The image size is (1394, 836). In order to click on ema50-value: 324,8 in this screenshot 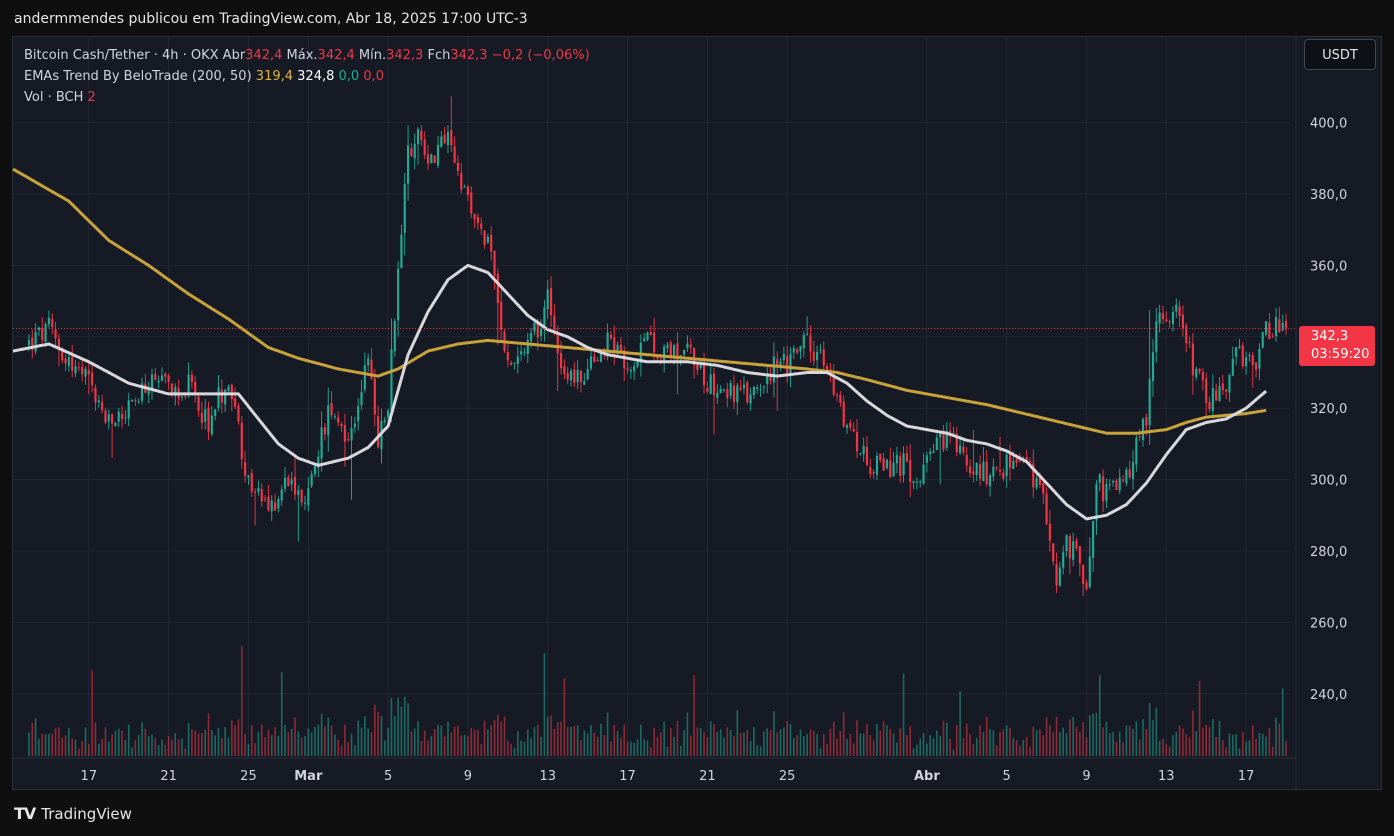, I will do `click(316, 76)`.